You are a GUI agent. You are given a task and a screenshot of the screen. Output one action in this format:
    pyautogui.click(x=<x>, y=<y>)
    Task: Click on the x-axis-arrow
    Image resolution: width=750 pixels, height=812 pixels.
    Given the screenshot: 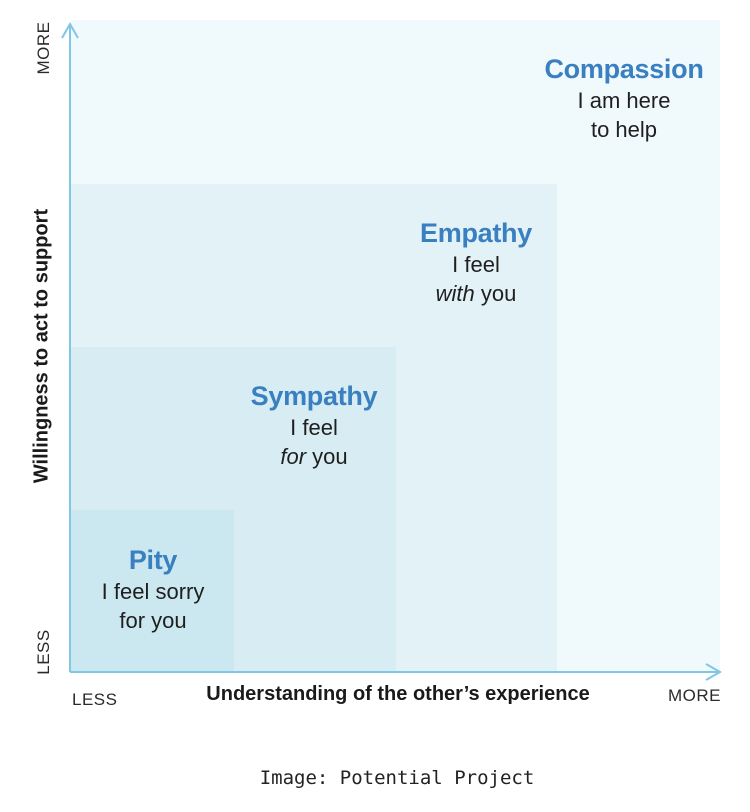 What is the action you would take?
    pyautogui.click(x=714, y=672)
    